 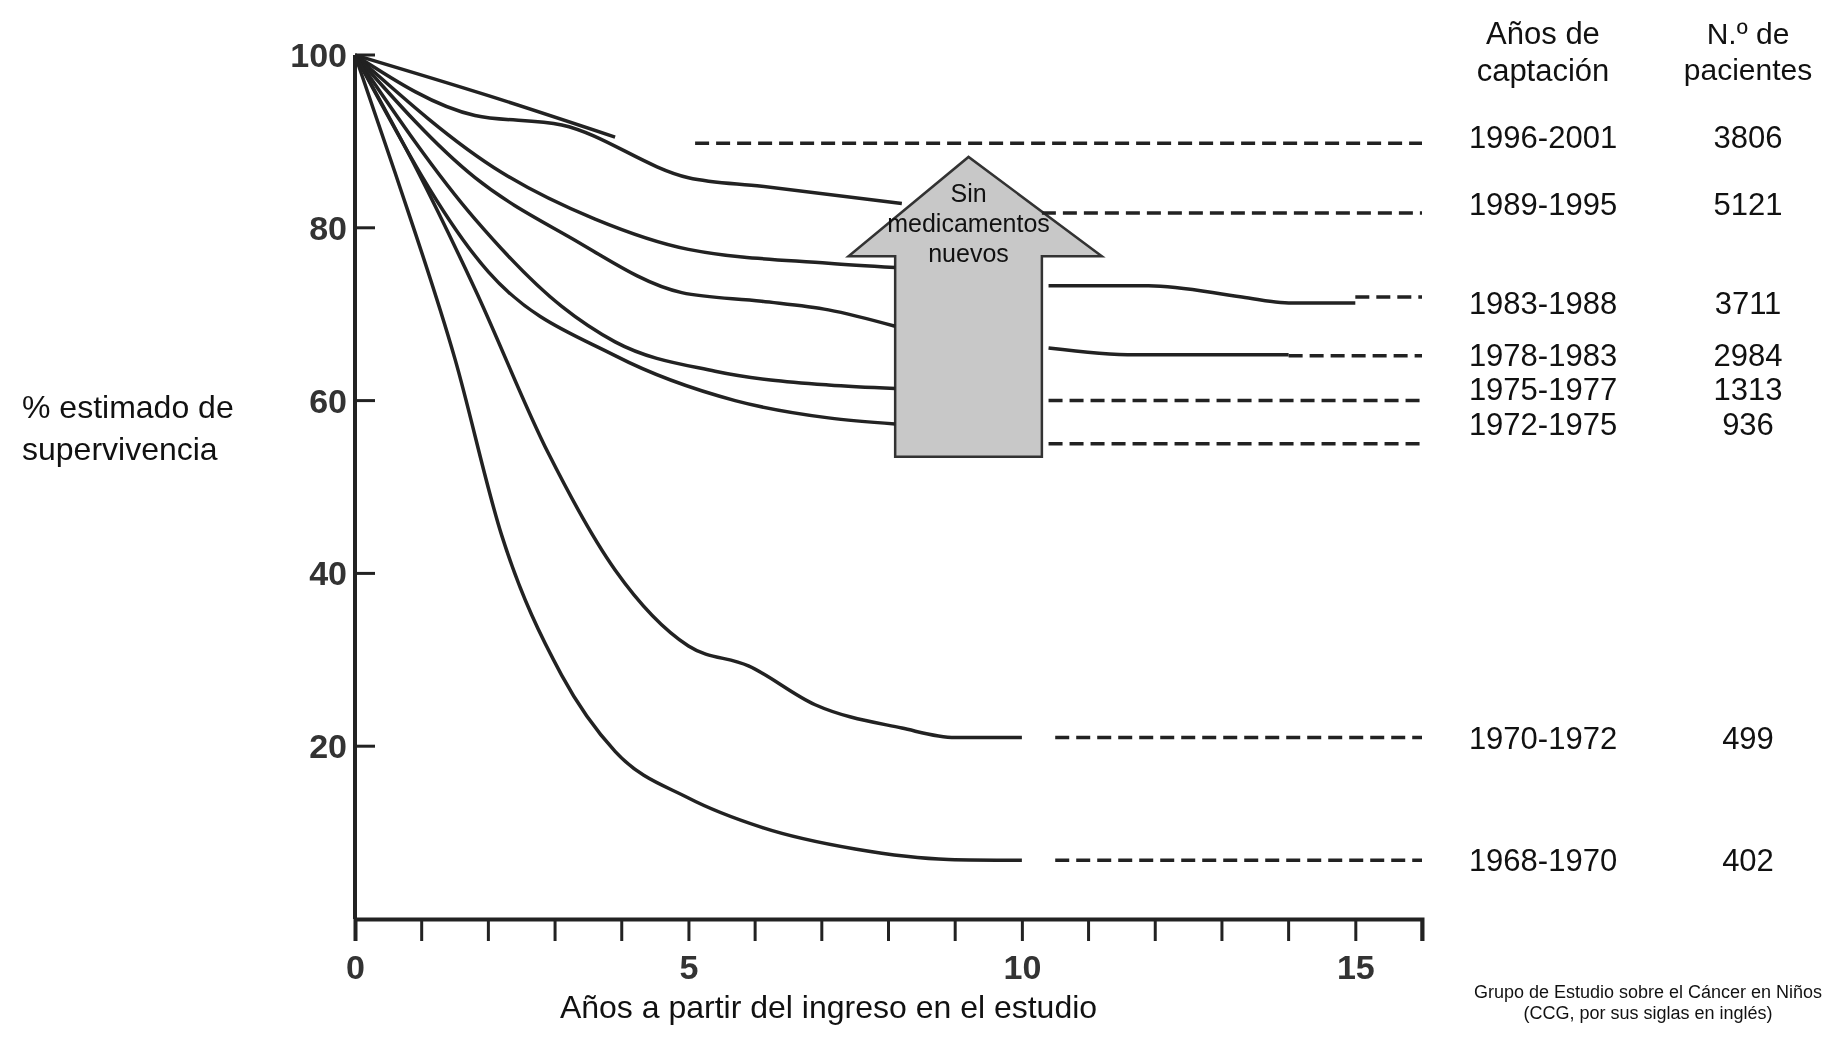 I want to click on y-tick-label: 100, so click(x=318, y=55).